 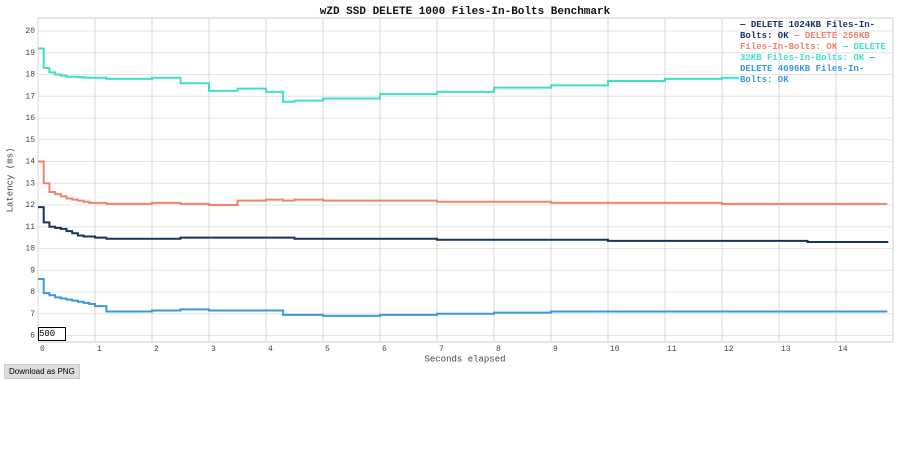 I want to click on x-tick-label: 1, so click(x=99, y=349).